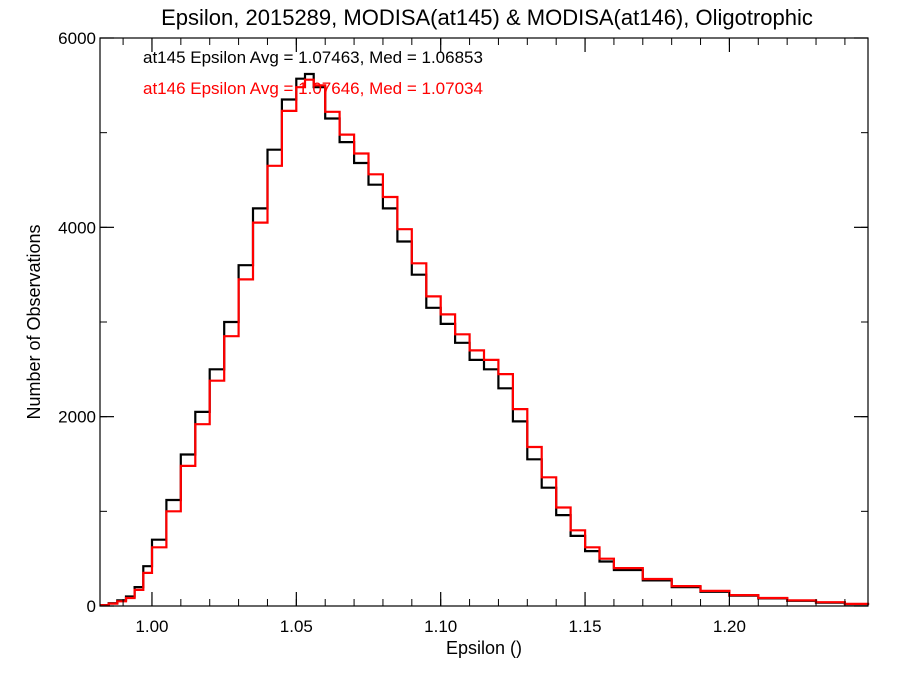  I want to click on x-tick-label: 1.00, so click(151, 626).